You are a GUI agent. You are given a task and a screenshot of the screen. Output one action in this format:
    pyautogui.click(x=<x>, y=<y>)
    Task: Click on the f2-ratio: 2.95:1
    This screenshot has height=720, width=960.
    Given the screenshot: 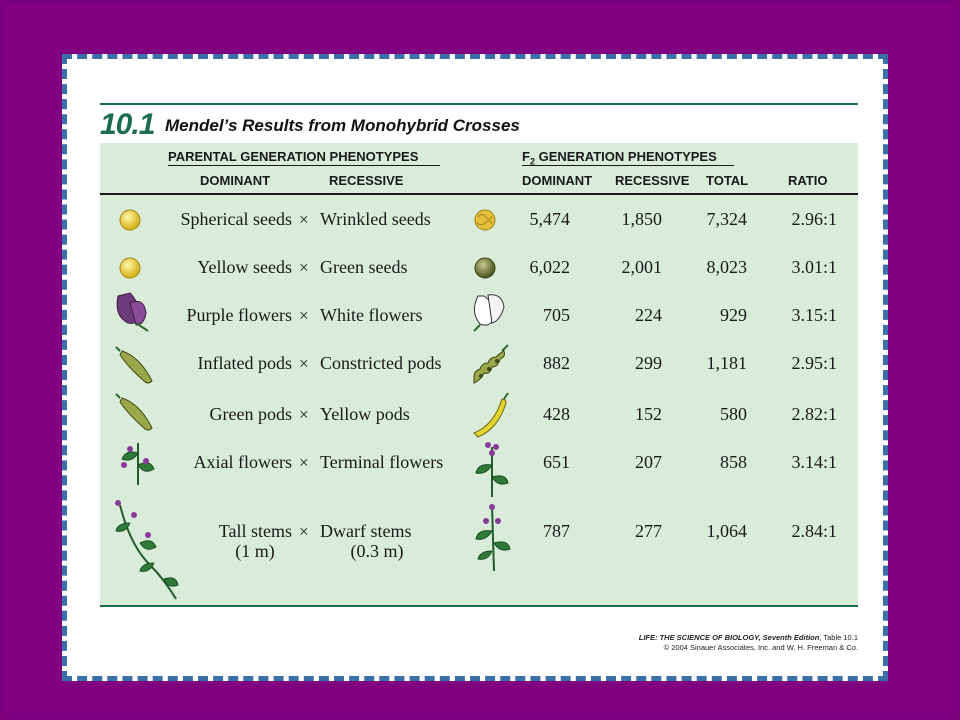 What is the action you would take?
    pyautogui.click(x=814, y=363)
    